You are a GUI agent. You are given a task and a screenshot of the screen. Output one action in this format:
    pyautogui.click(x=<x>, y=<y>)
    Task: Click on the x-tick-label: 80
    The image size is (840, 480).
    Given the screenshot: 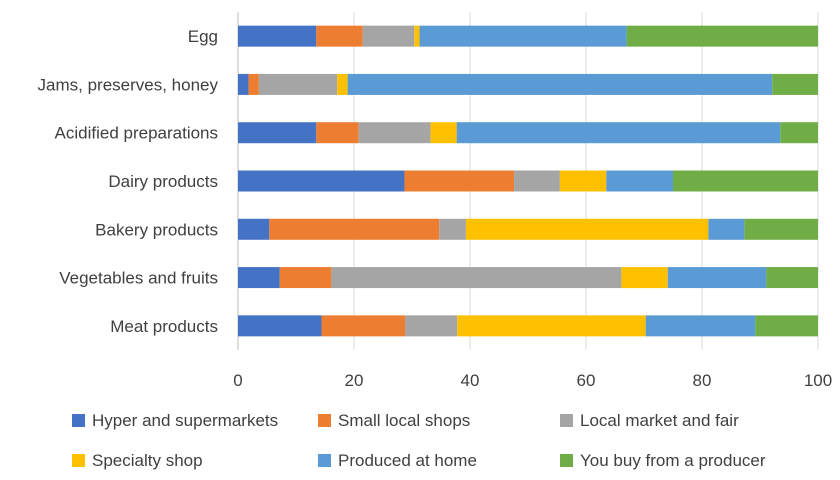 What is the action you would take?
    pyautogui.click(x=702, y=380)
    